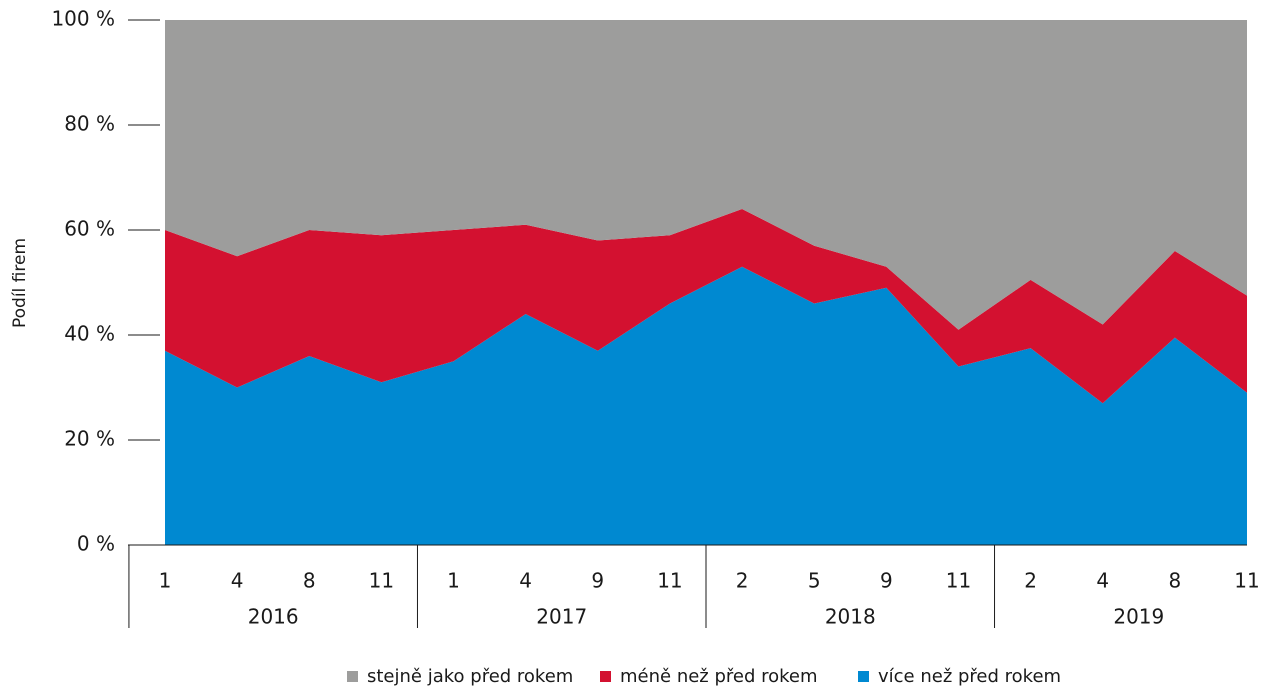 This screenshot has height=686, width=1272. What do you see at coordinates (1138, 617) in the screenshot?
I see `group-label: 2019` at bounding box center [1138, 617].